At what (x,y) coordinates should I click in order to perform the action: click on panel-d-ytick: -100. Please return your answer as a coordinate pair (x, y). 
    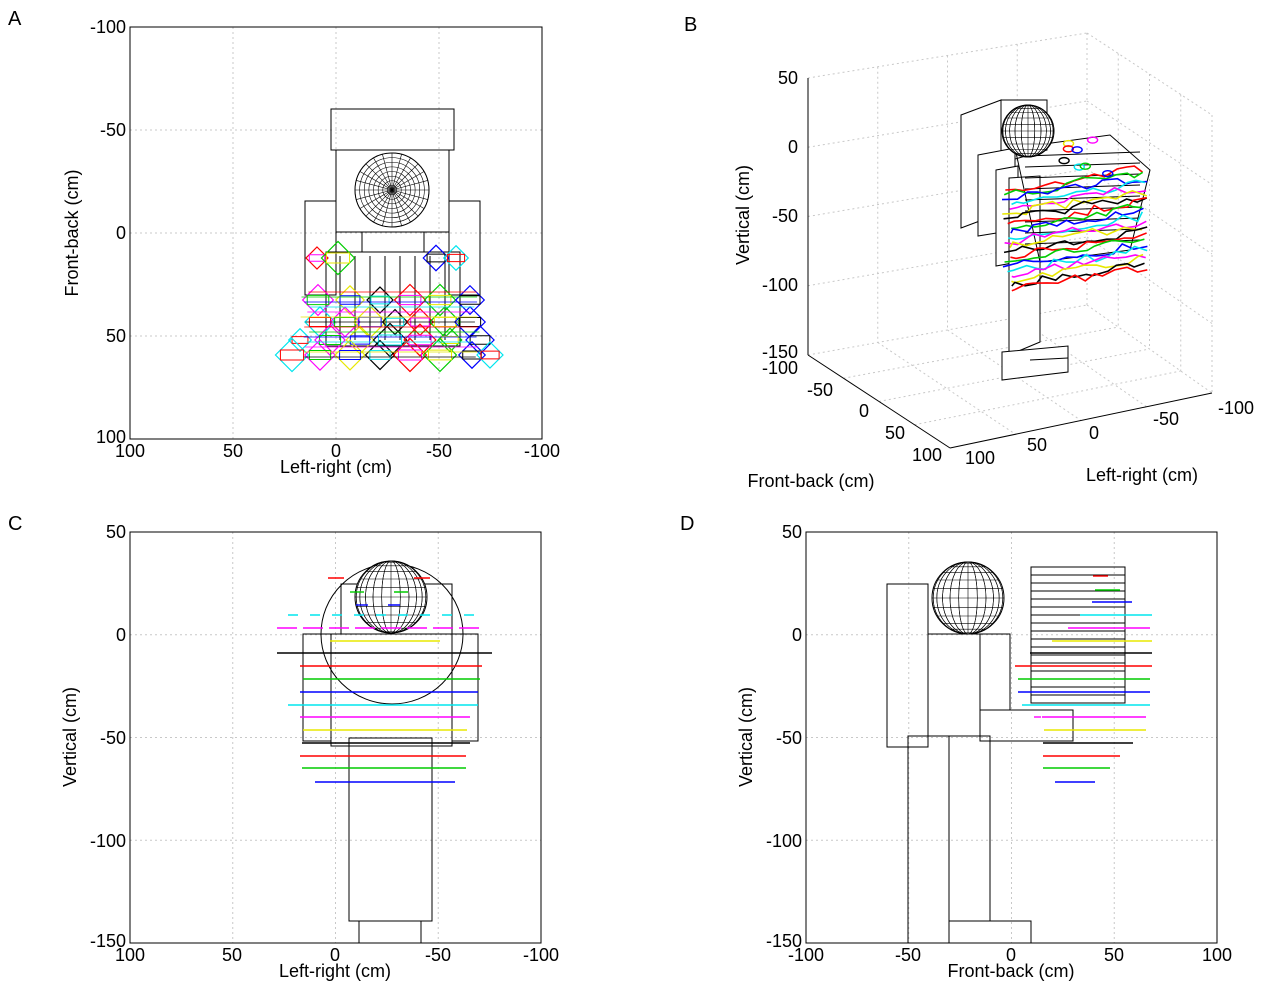
    Looking at the image, I should click on (784, 841).